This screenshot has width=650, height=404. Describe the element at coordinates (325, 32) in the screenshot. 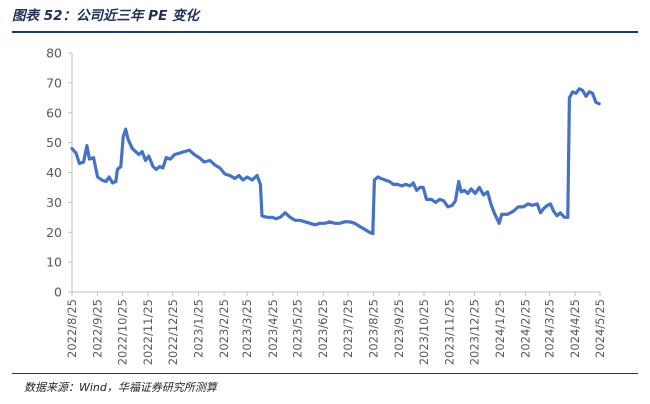

I see `title-rule` at that location.